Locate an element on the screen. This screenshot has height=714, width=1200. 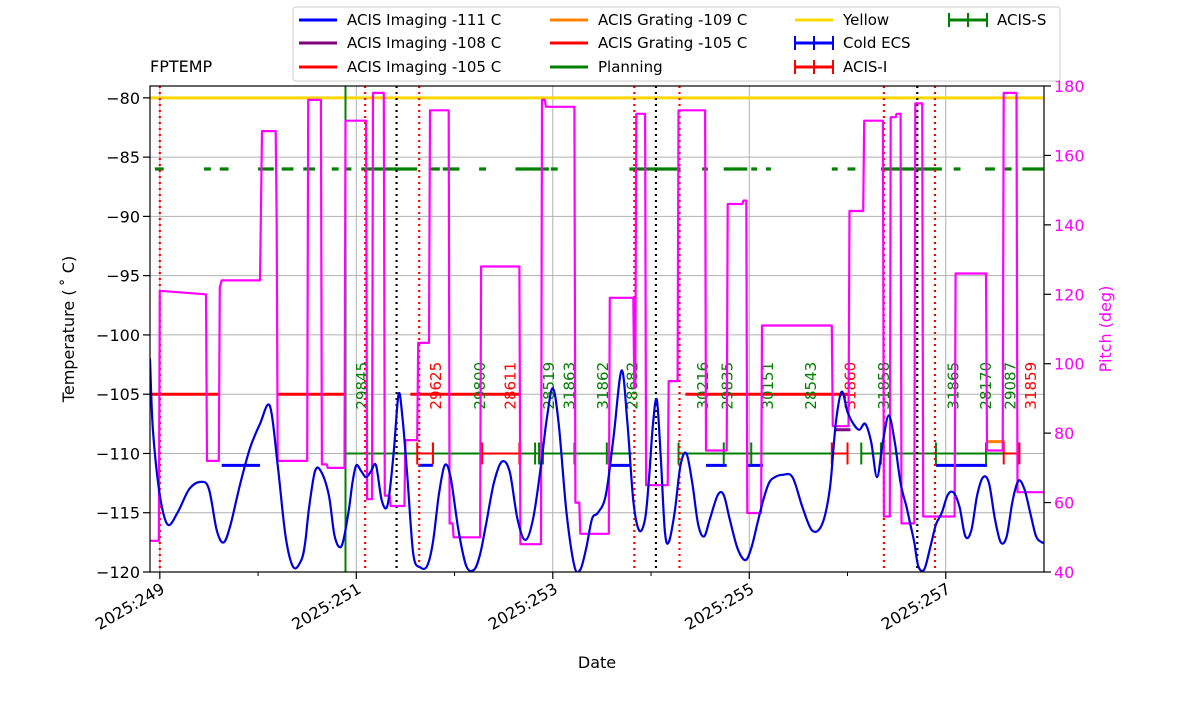
obsid-label: 28519 is located at coordinates (549, 386).